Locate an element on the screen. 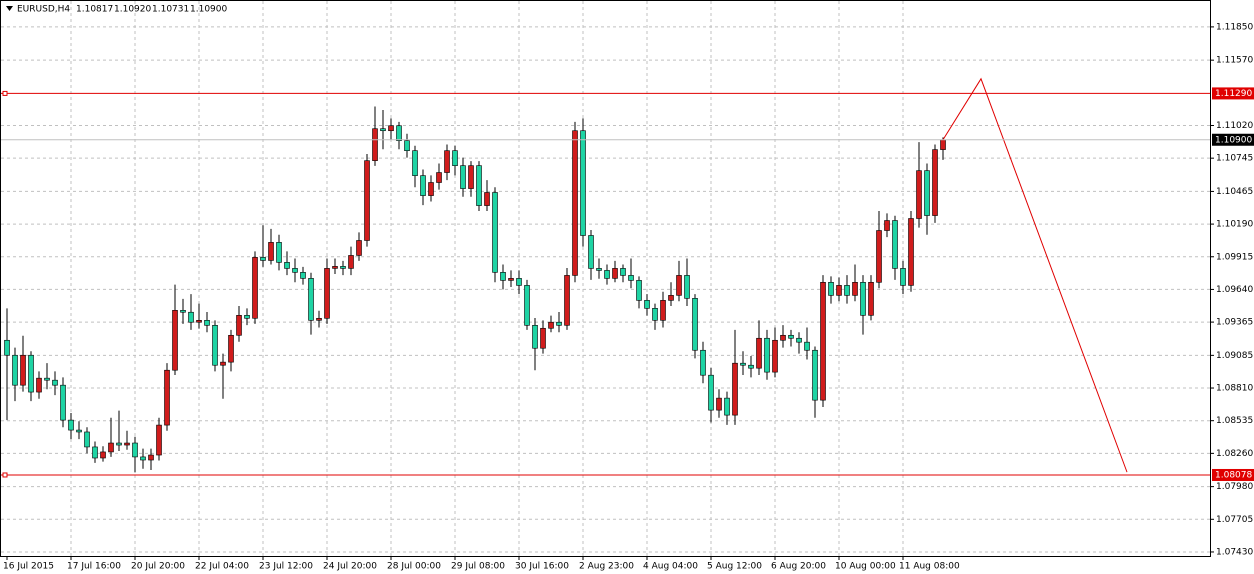 The width and height of the screenshot is (1254, 574). y-tick-label: 1.08810 is located at coordinates (1234, 389).